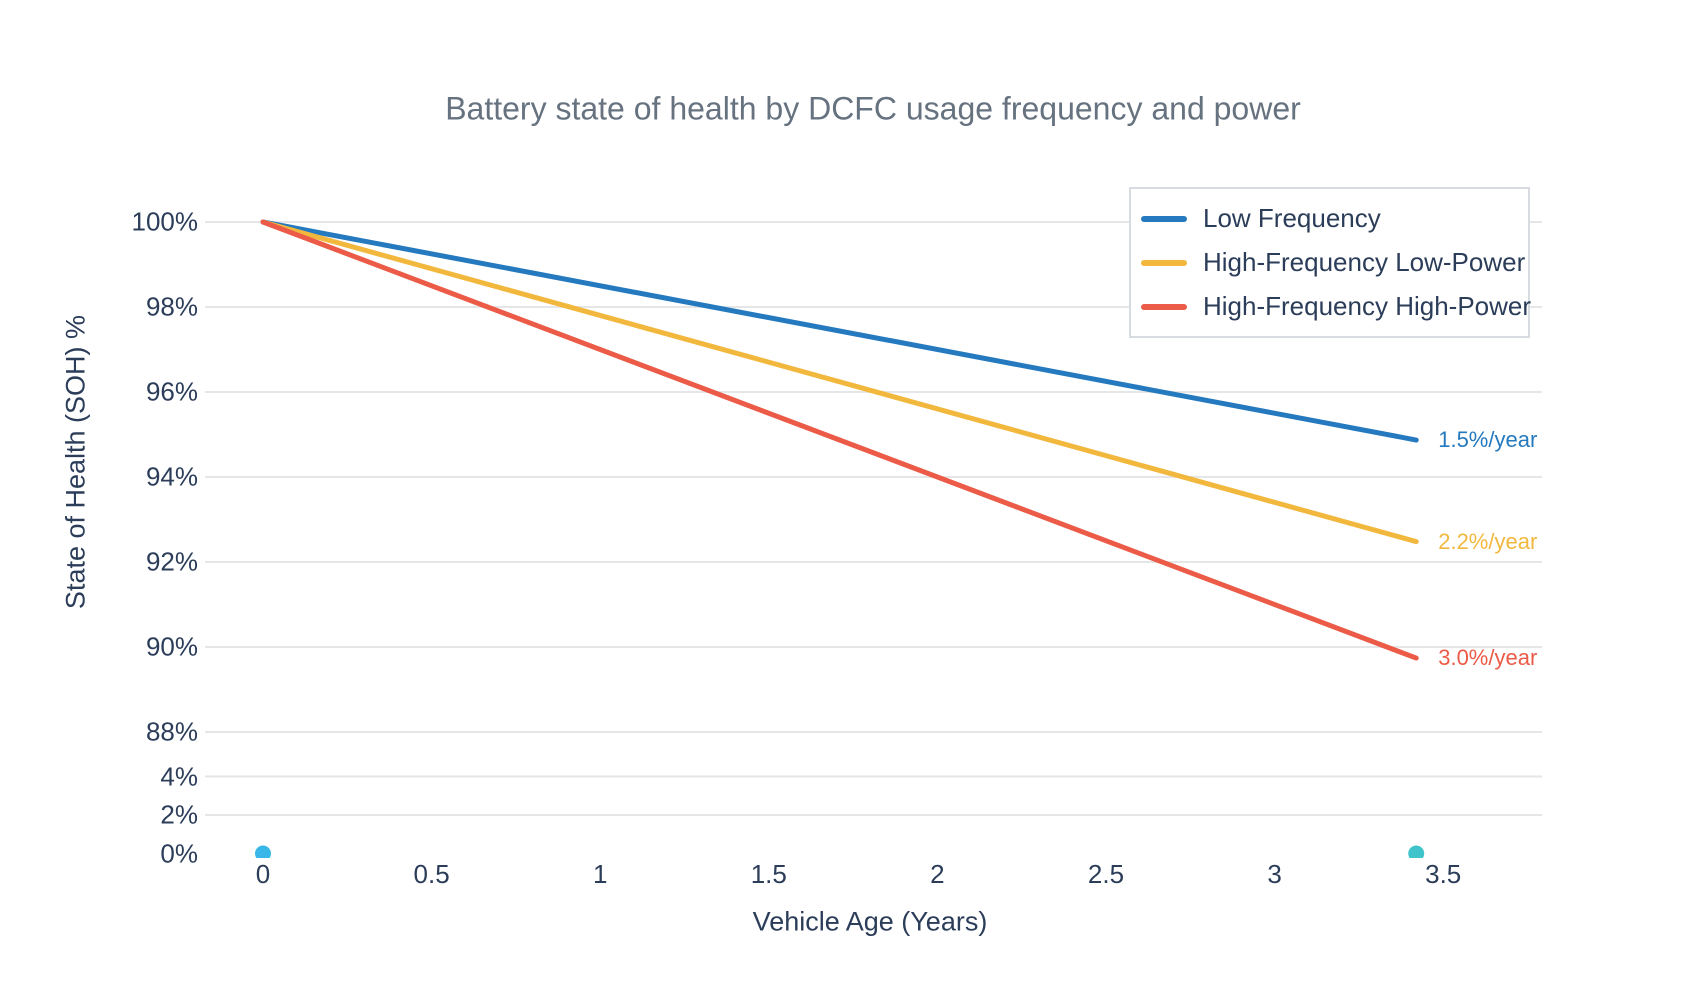 Image resolution: width=1702 pixels, height=1008 pixels. Describe the element at coordinates (179, 814) in the screenshot. I see `y-tick-label: 2%` at that location.